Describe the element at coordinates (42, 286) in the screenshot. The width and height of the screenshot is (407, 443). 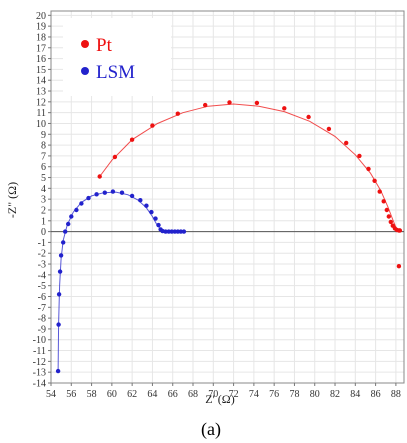
I see `y-tick-label: -5` at that location.